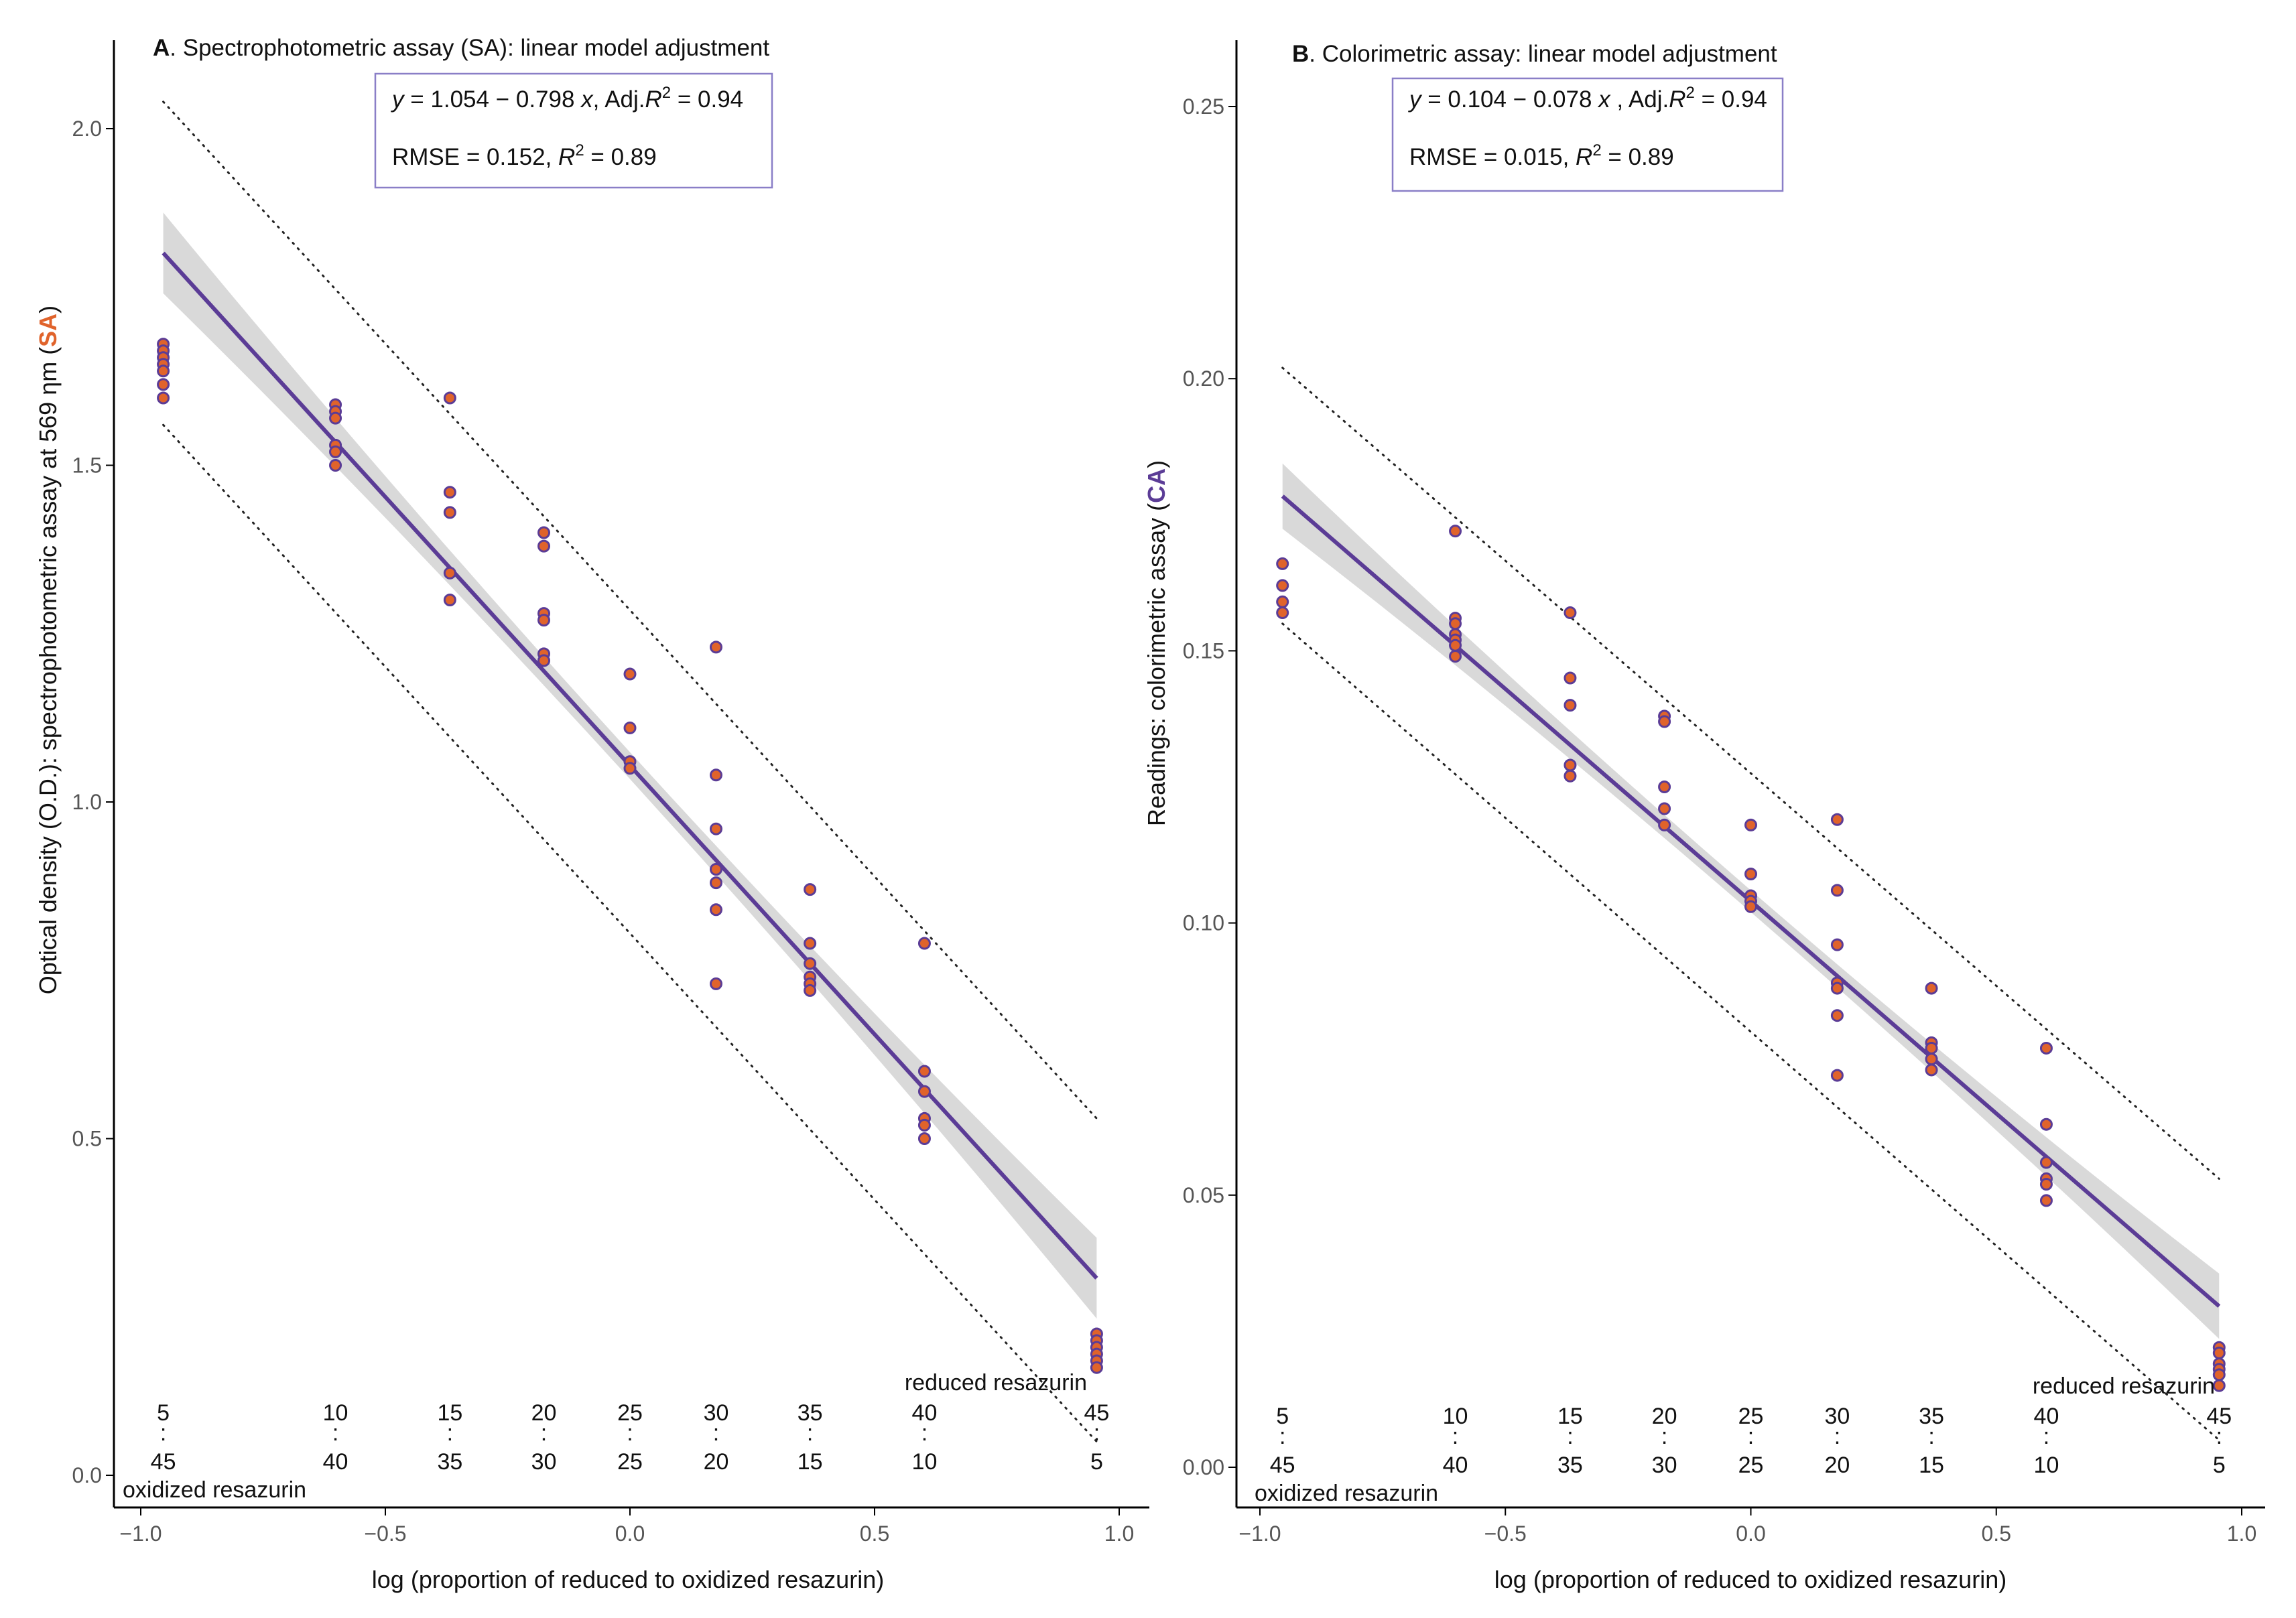 This screenshot has height=1618, width=2296. What do you see at coordinates (2124, 1386) in the screenshot?
I see `panel-b-reduced-resazurin-label: reduced resazurin` at bounding box center [2124, 1386].